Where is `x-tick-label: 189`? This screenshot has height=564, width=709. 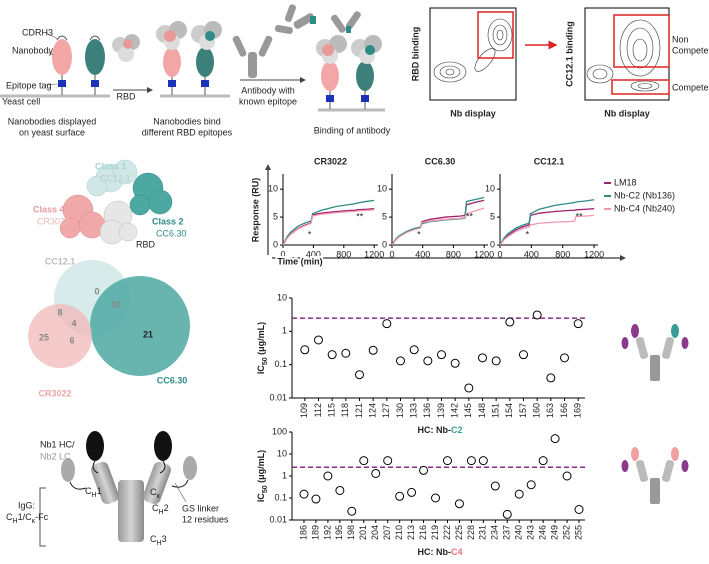
x-tick-label: 189 is located at coordinates (315, 532).